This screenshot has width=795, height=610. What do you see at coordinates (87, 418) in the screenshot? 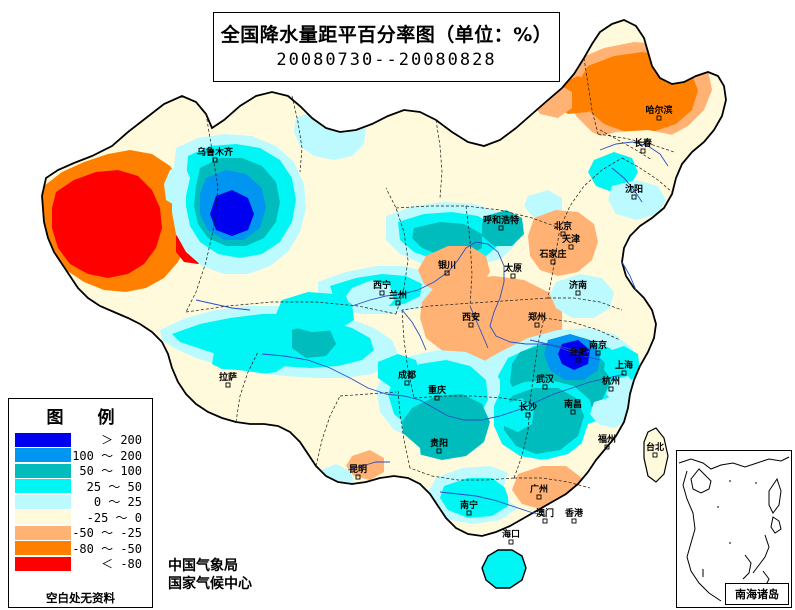
I see `legend-heading: 图 例` at bounding box center [87, 418].